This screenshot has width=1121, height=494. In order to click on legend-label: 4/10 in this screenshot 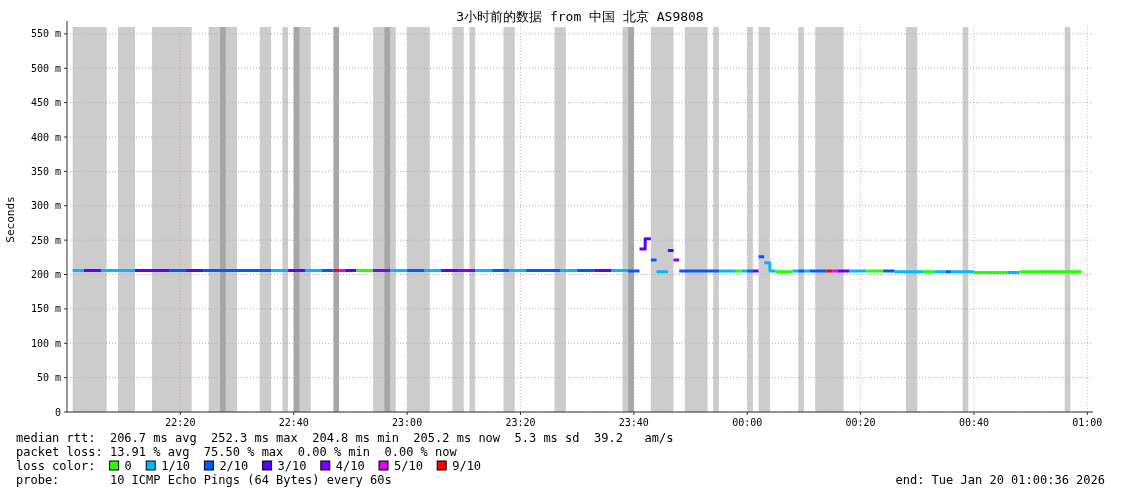, I will do `click(350, 466)`.